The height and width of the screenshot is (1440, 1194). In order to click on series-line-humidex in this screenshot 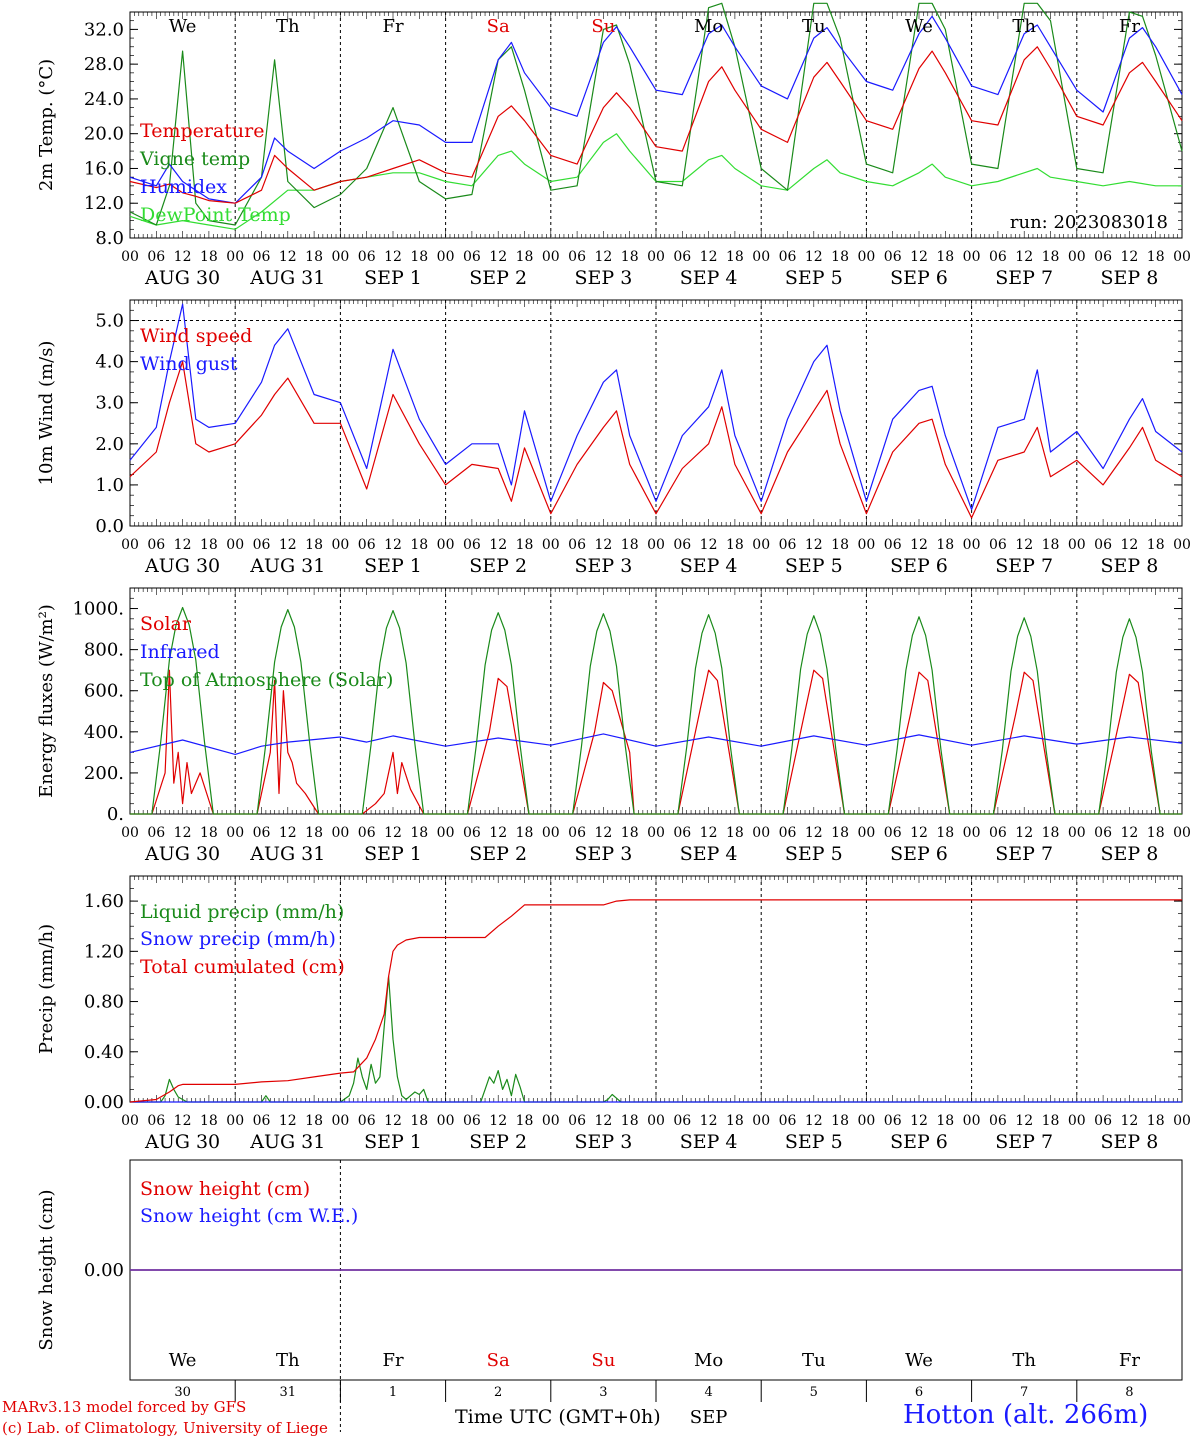, I will do `click(656, 109)`.